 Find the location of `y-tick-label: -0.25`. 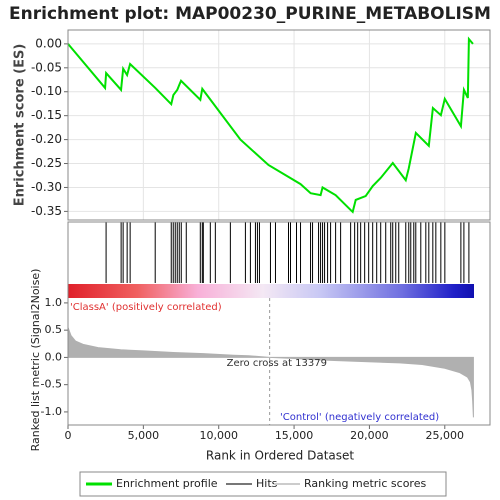

y-tick-label: -0.25 is located at coordinates (46, 163).